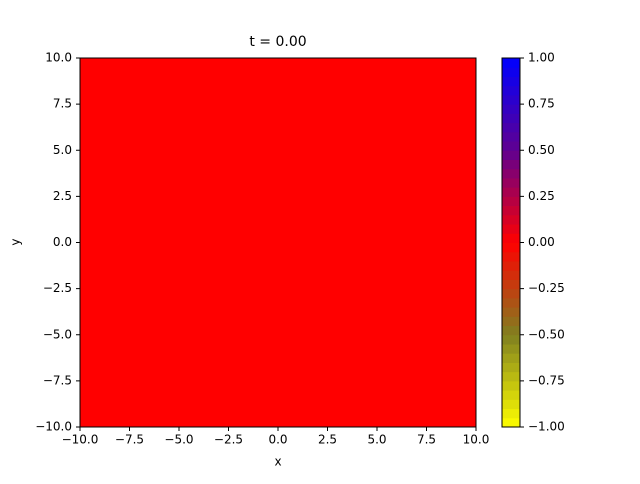  I want to click on y-tick-label: 2.5, so click(62, 196).